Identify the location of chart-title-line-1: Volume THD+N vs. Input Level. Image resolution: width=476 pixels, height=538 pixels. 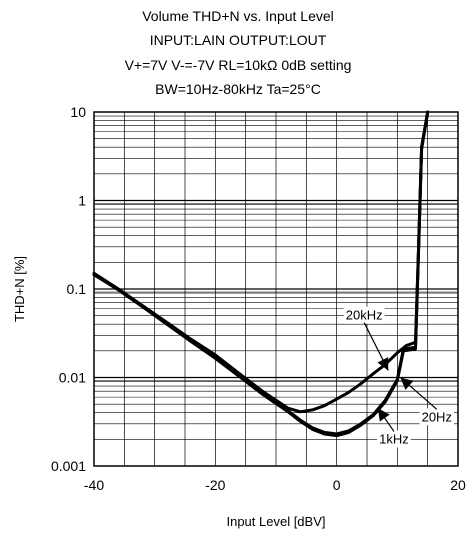
(238, 16).